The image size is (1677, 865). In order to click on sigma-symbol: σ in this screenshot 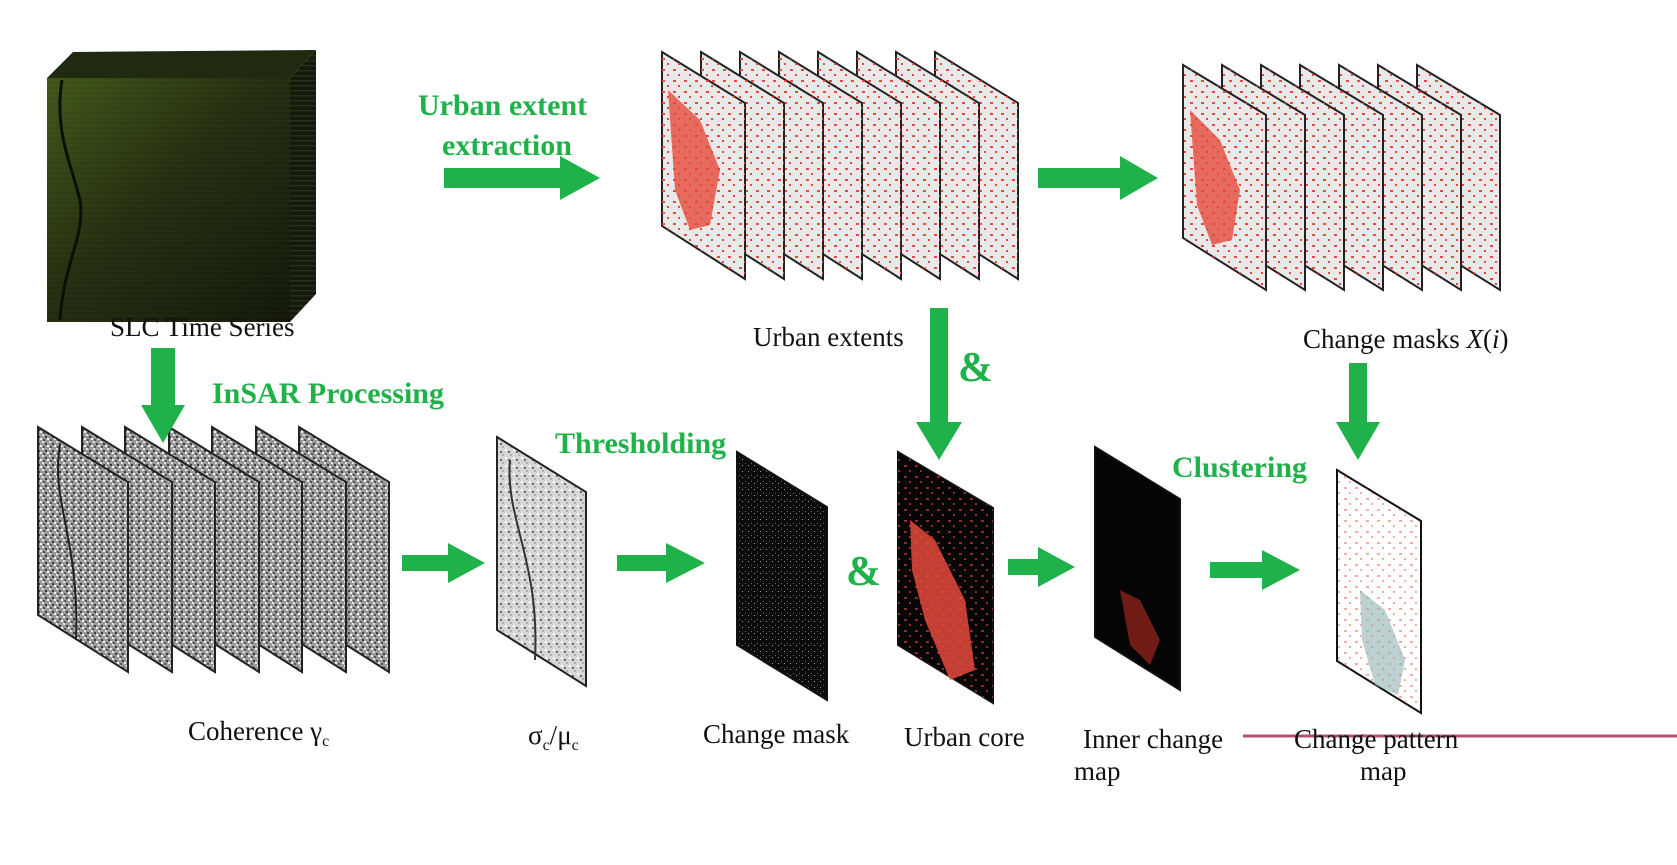, I will do `click(535, 735)`.